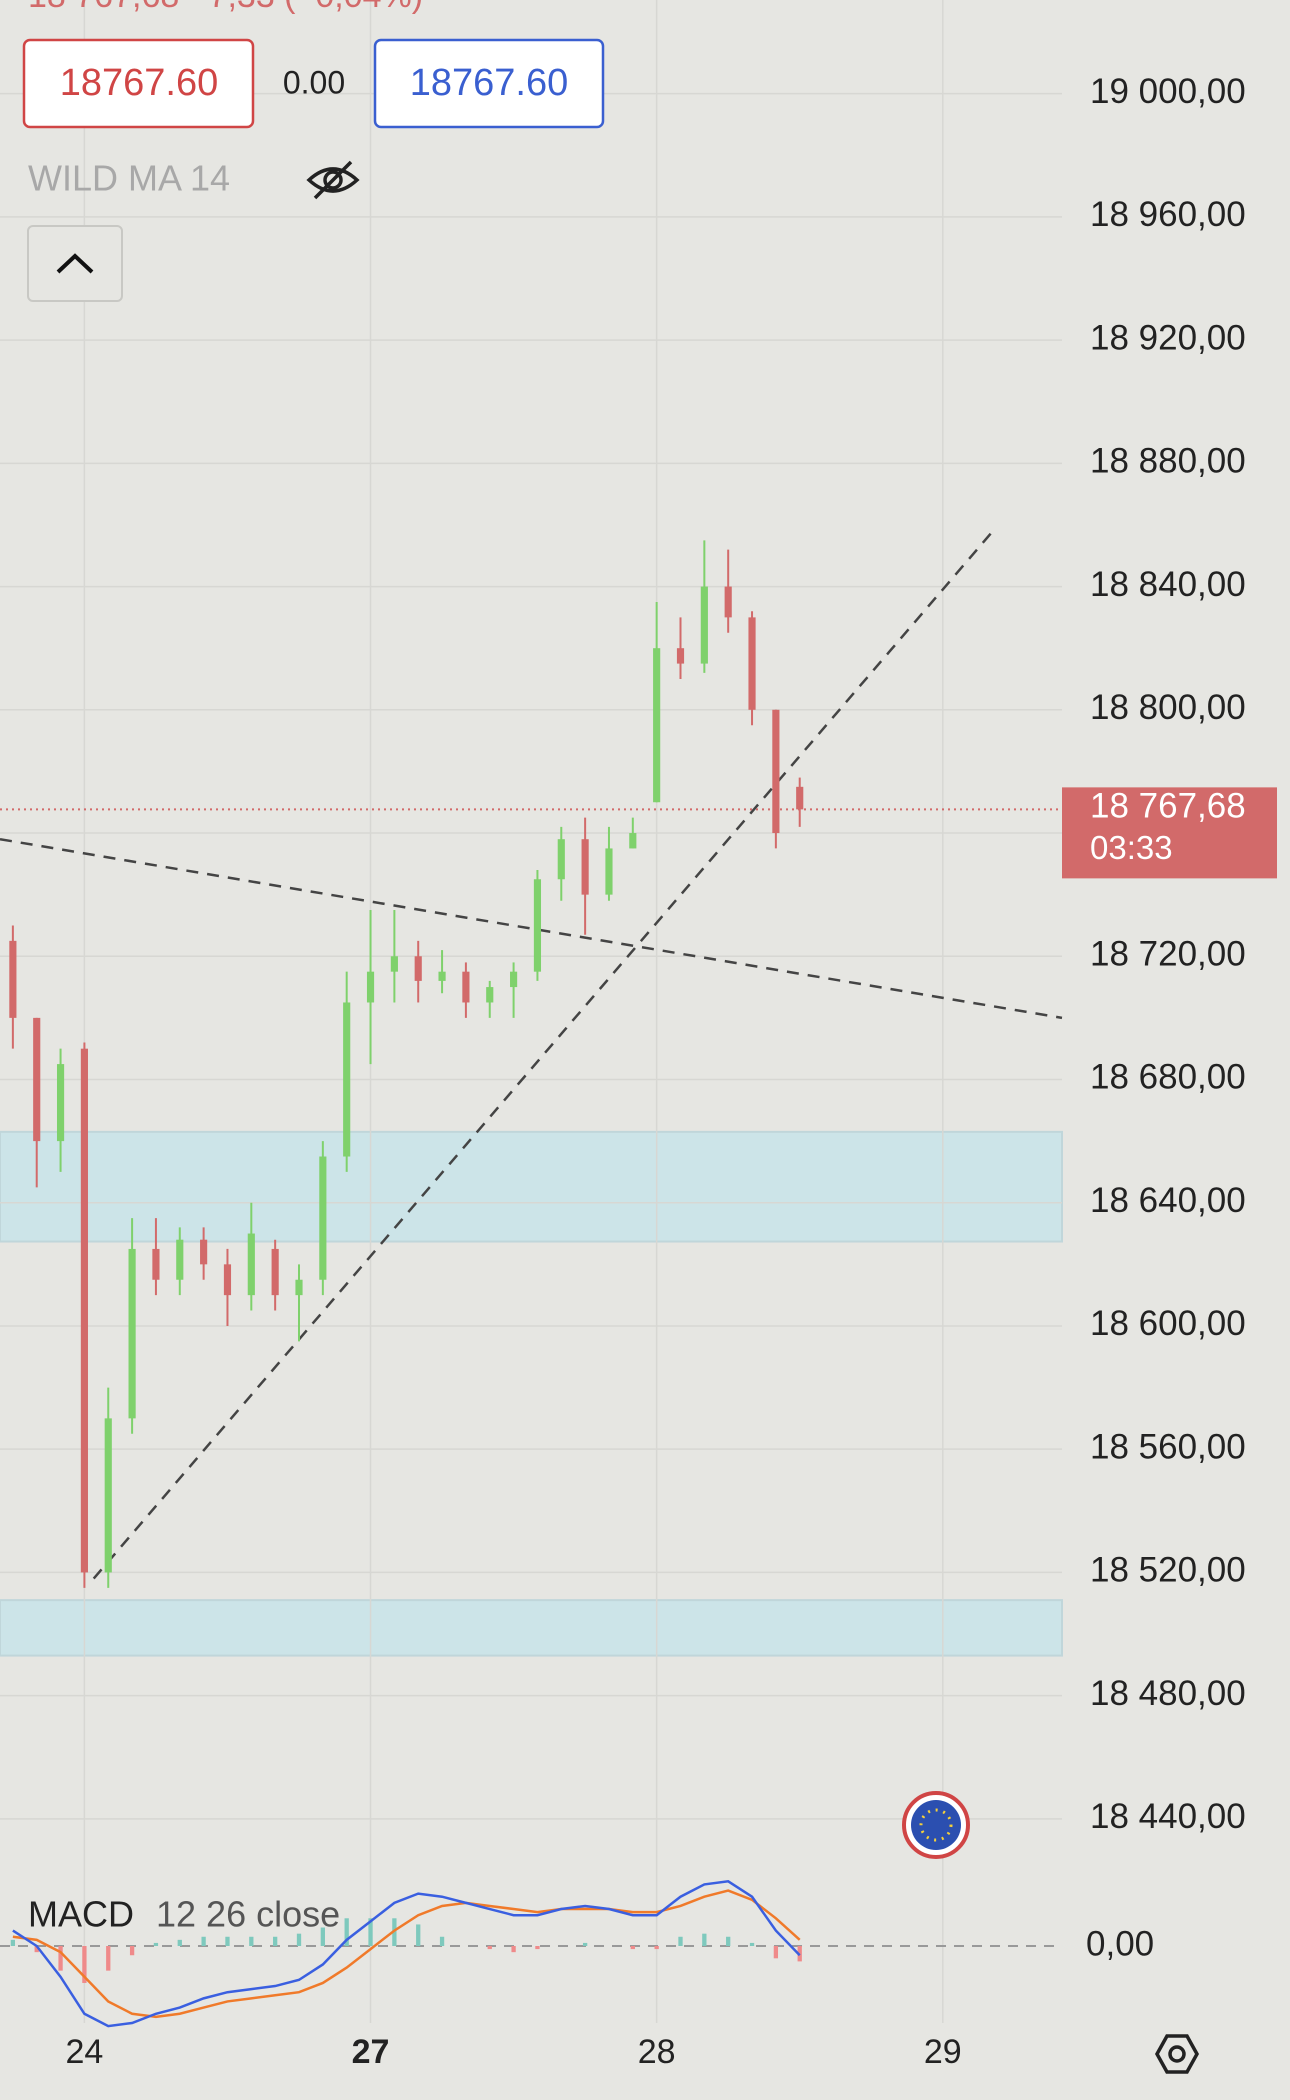  Describe the element at coordinates (531, 928) in the screenshot. I see `trendline` at that location.